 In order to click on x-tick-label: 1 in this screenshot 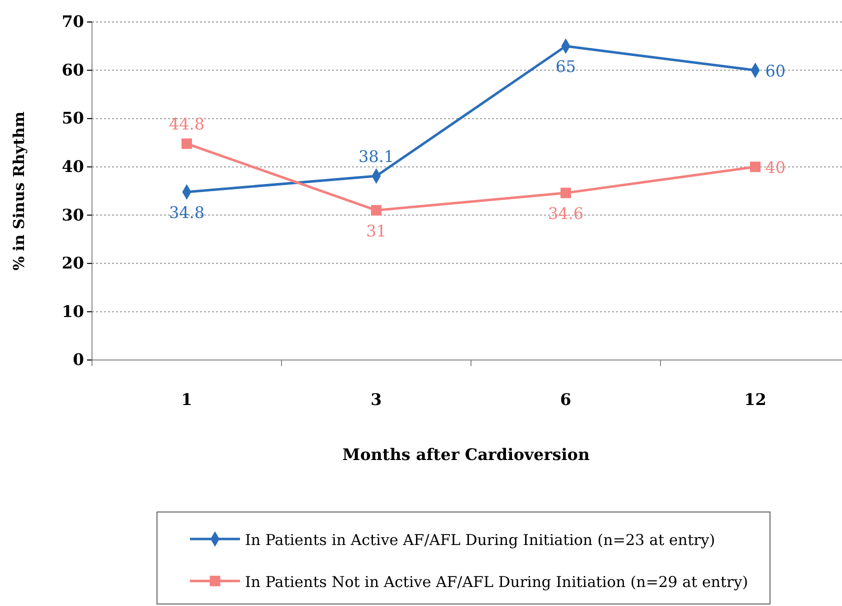, I will do `click(186, 399)`.